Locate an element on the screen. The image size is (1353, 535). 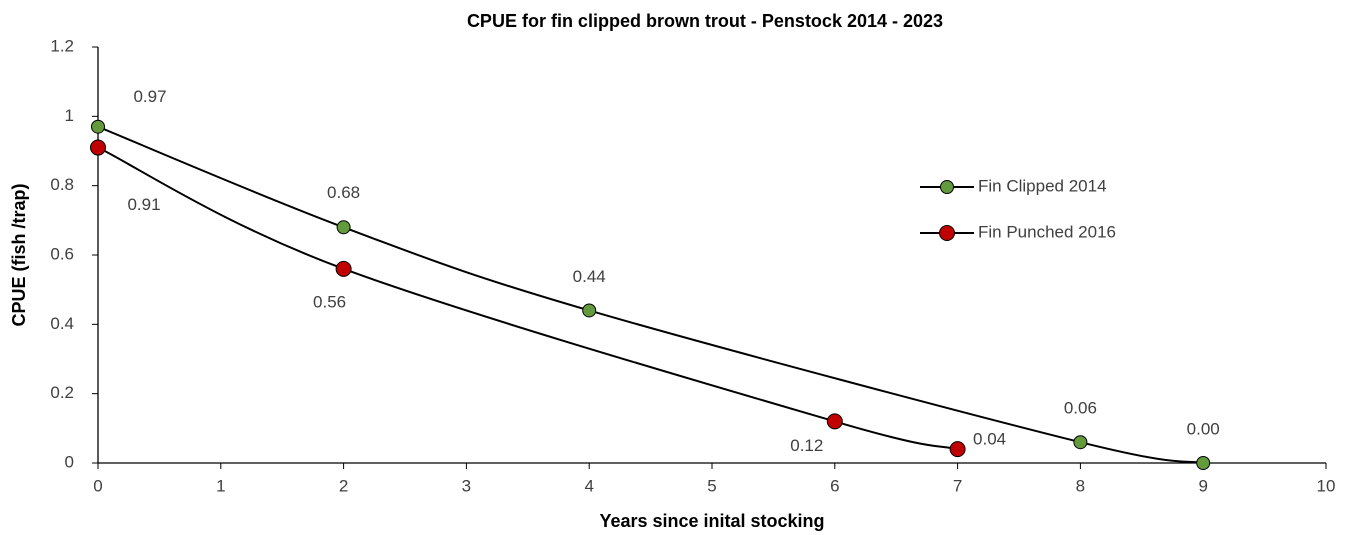
data-label: 0.56 is located at coordinates (329, 301).